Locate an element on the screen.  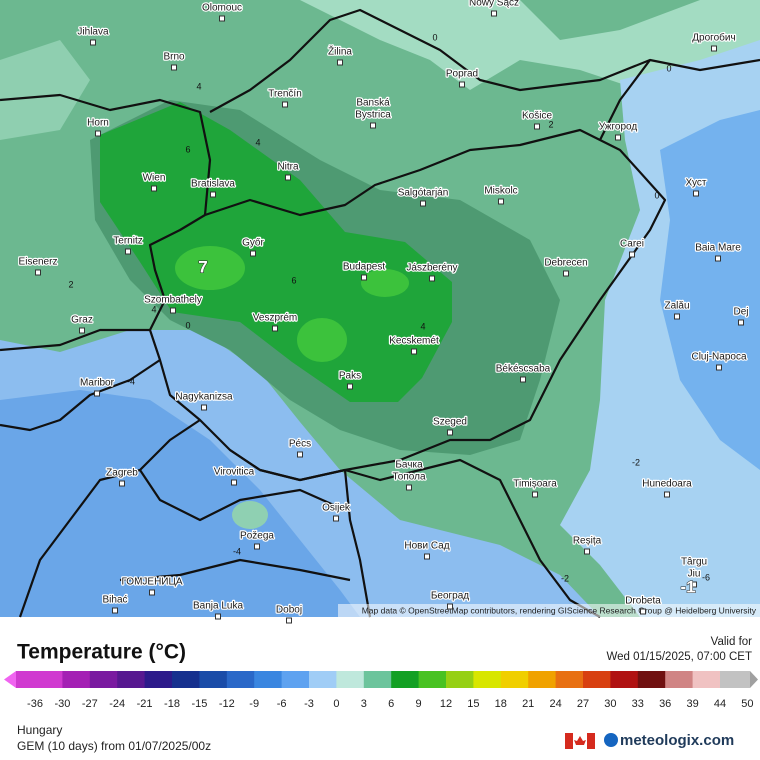
city-label: Дрогобич is located at coordinates (713, 38).